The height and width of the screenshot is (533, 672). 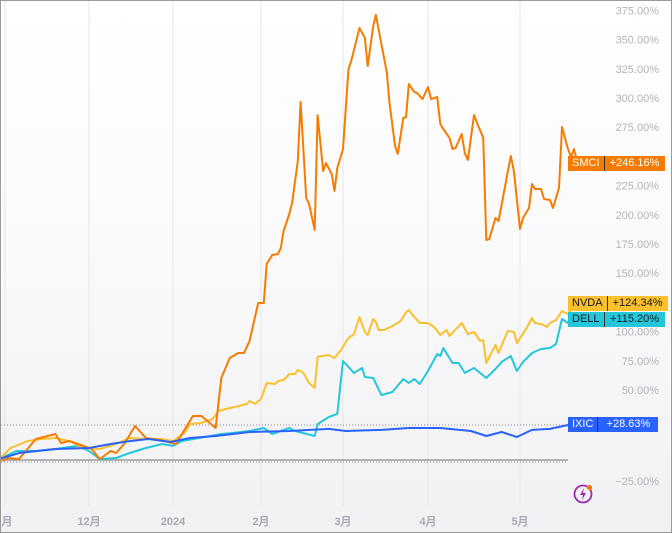 I want to click on y-tick-label: 150.00%, so click(x=638, y=274).